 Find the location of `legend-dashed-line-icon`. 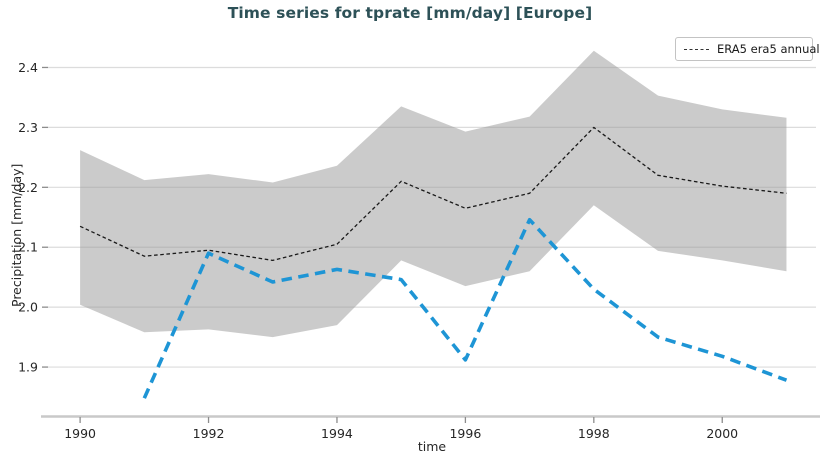

legend-dashed-line-icon is located at coordinates (696, 49).